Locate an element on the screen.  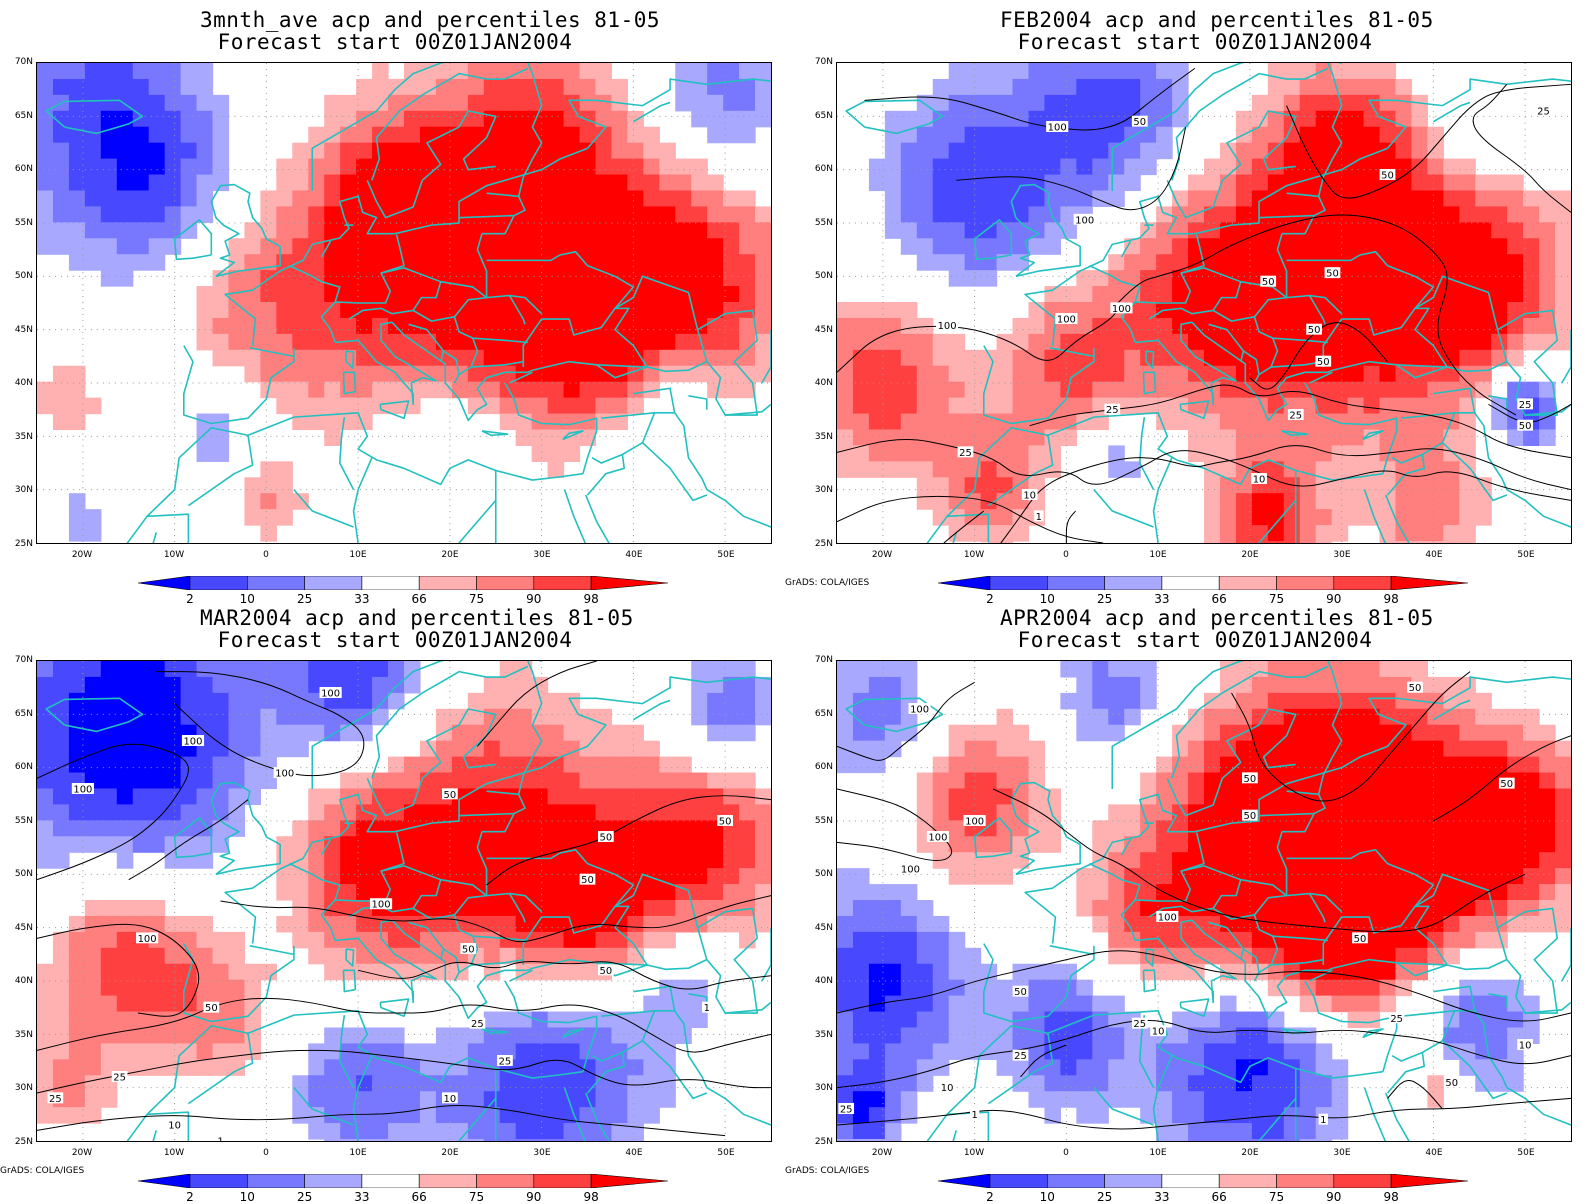
latitude-tick-label: 60N is located at coordinates (23, 767).